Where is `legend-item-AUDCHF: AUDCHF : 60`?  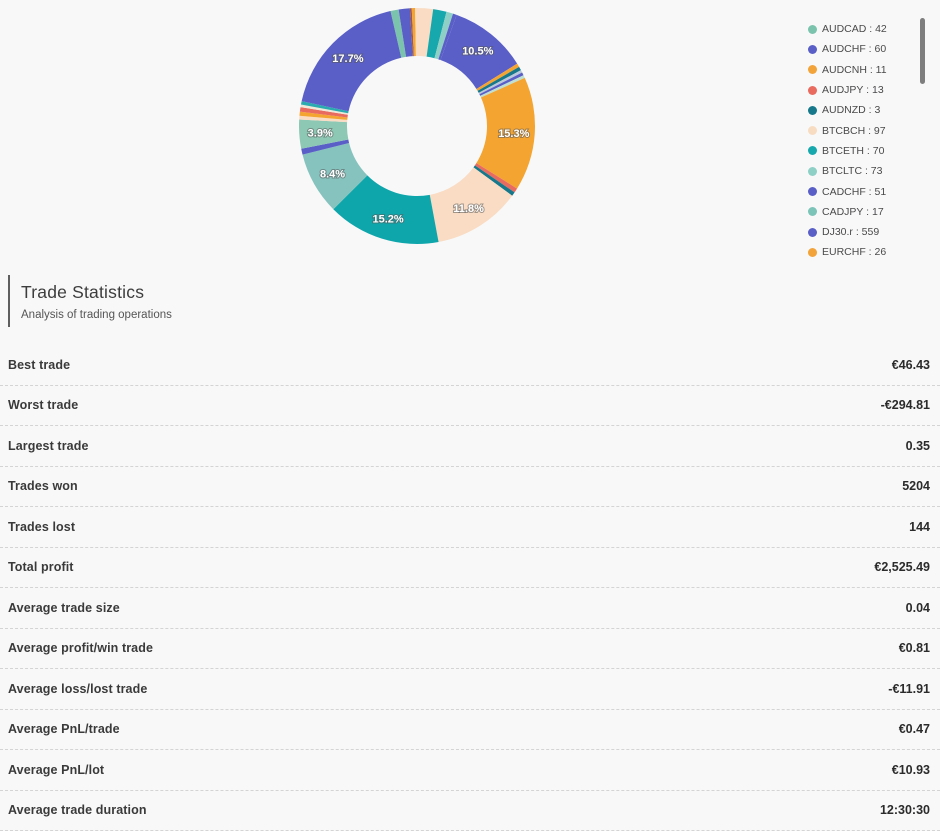 legend-item-AUDCHF: AUDCHF : 60 is located at coordinates (856, 49).